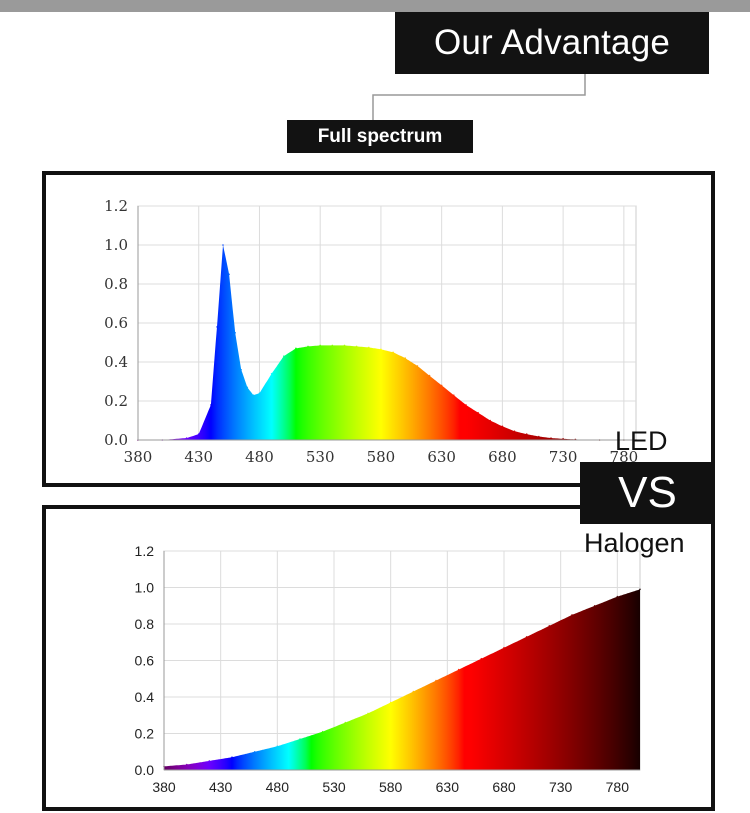  Describe the element at coordinates (552, 43) in the screenshot. I see `page-title: Our Advantage` at that location.